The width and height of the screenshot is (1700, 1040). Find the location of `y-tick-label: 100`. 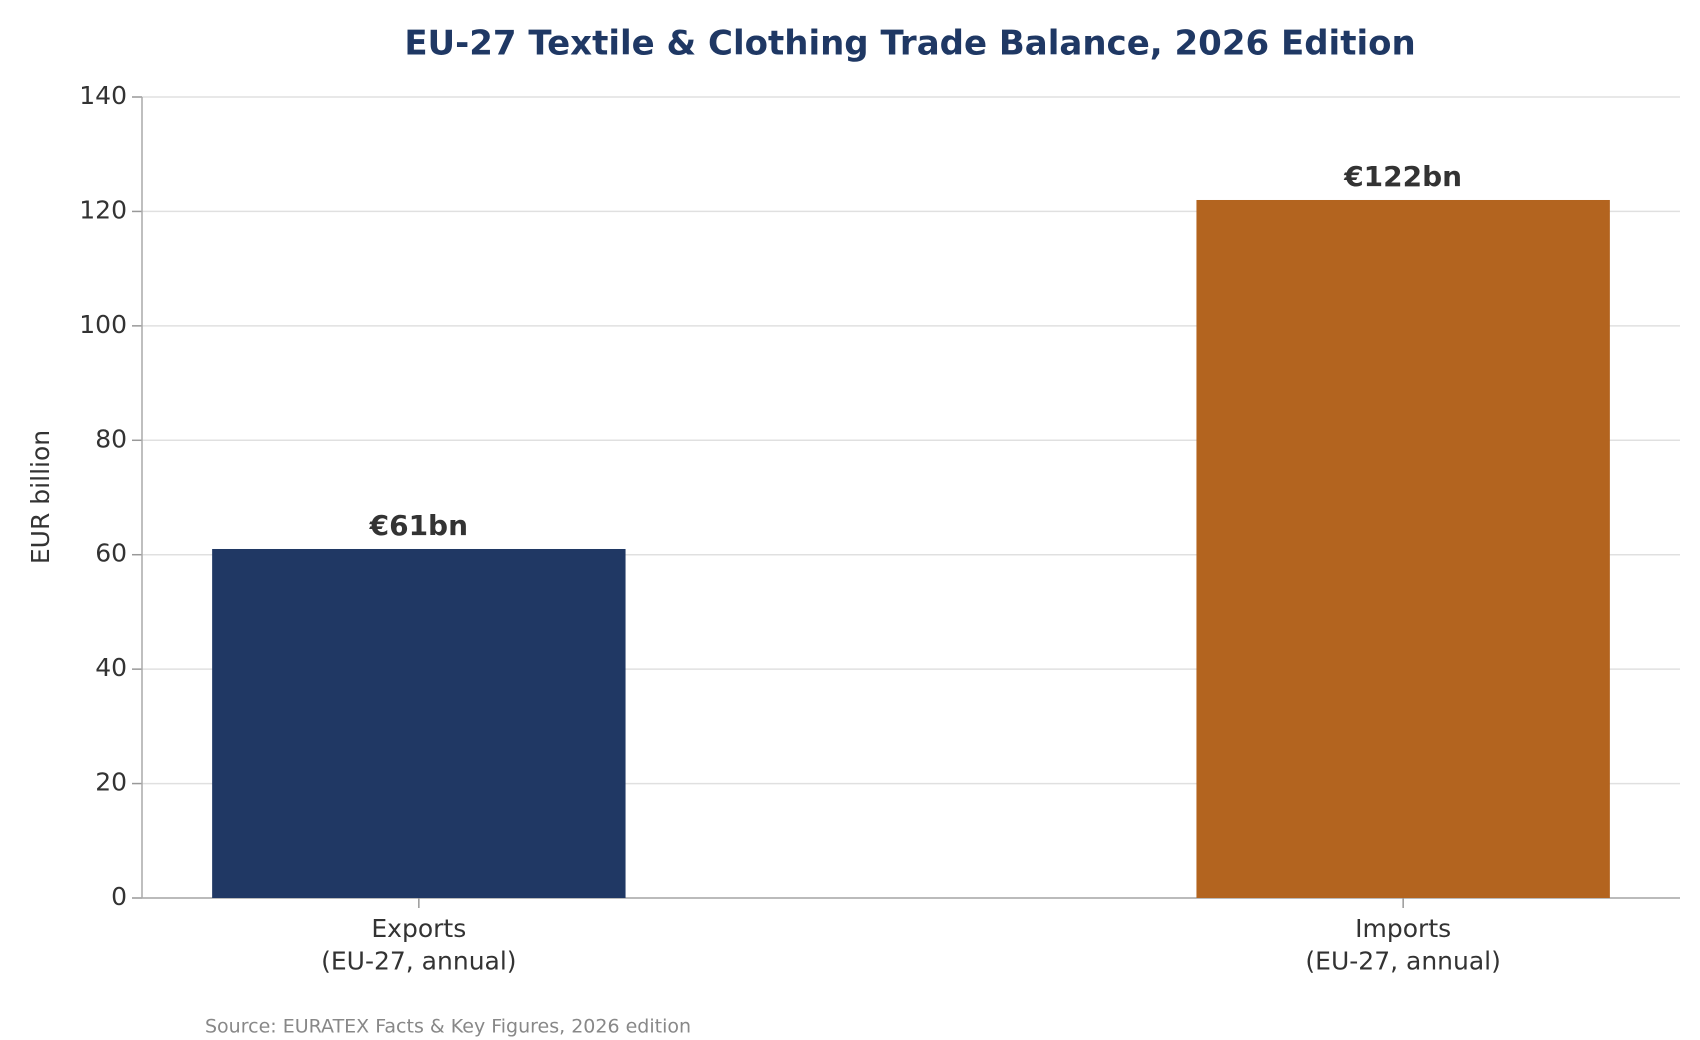

y-tick-label: 100 is located at coordinates (103, 324).